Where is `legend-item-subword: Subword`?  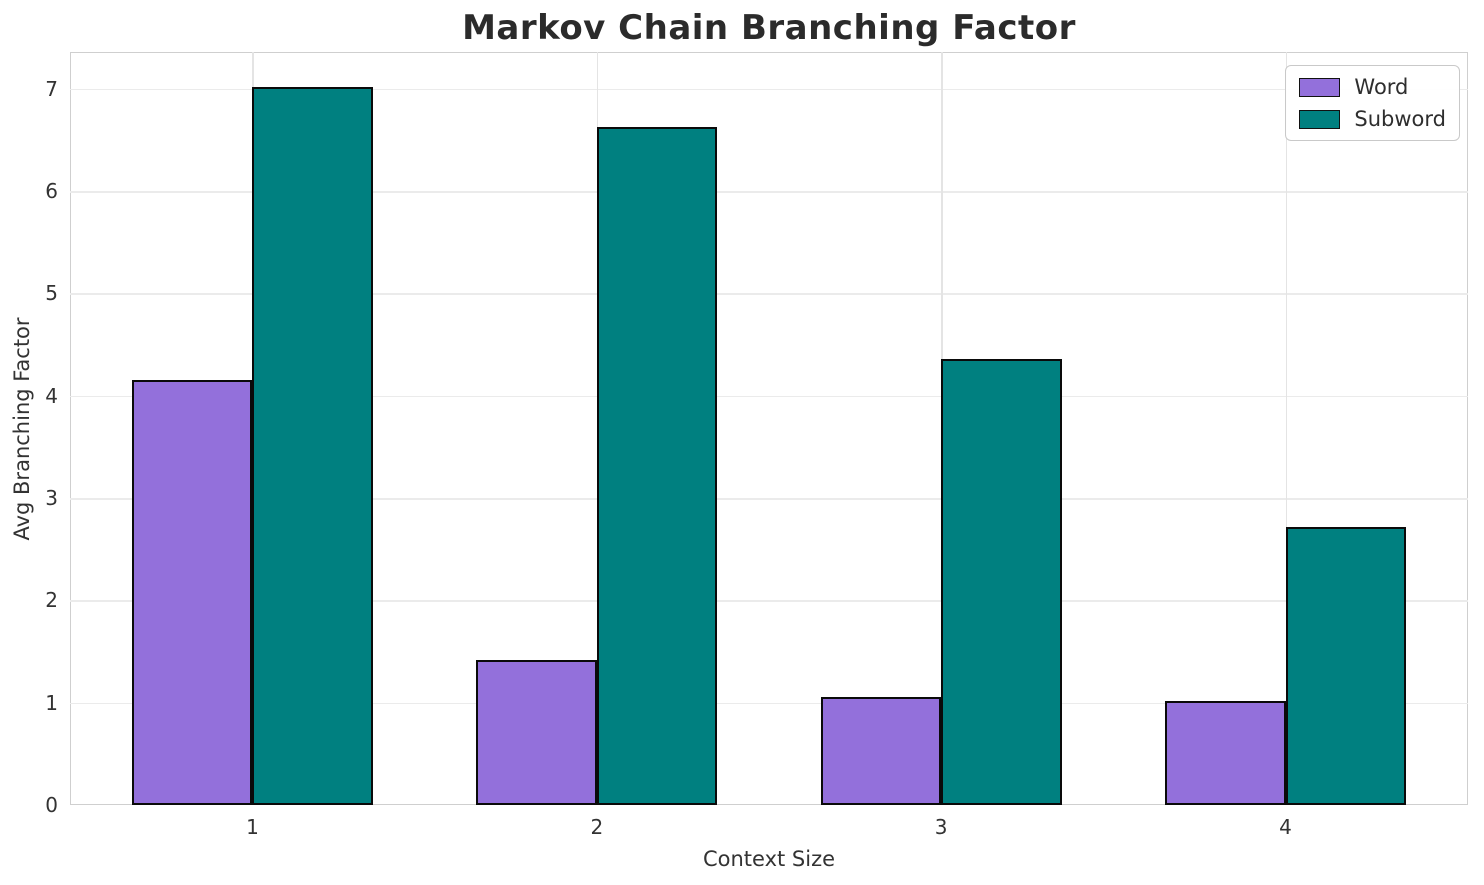
legend-item-subword: Subword is located at coordinates (1372, 119).